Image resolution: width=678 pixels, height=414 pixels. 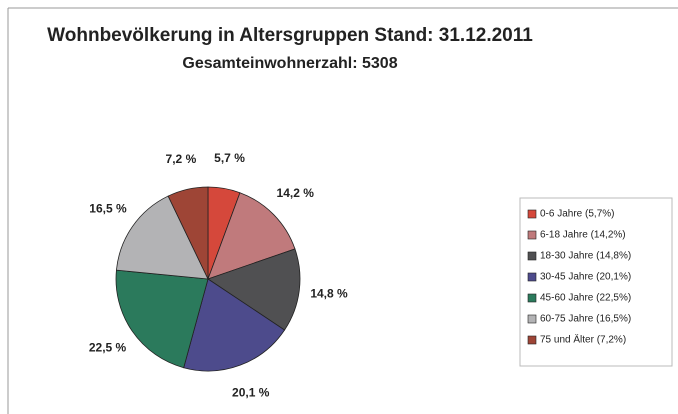 What do you see at coordinates (289, 63) in the screenshot?
I see `chart-subtitle: Gesamteinwohnerzahl: 5308` at bounding box center [289, 63].